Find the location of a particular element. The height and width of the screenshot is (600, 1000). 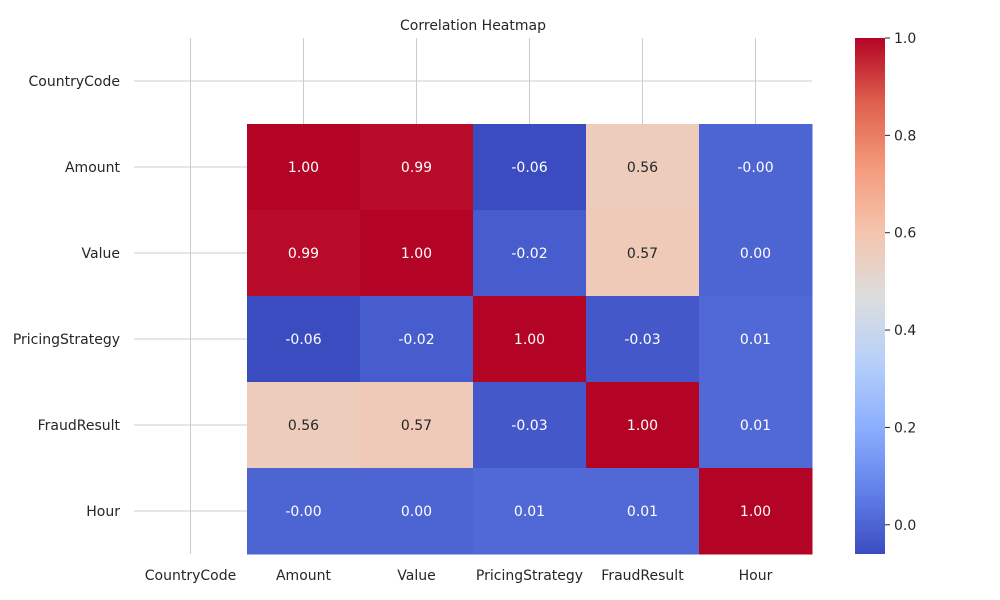

x-tick-label: Hour is located at coordinates (756, 576).